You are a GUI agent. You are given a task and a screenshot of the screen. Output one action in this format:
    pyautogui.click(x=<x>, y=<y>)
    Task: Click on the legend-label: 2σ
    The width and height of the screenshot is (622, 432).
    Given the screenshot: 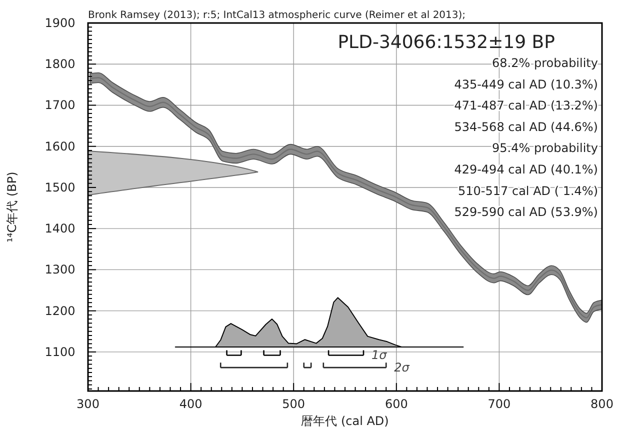 What is the action you would take?
    pyautogui.click(x=402, y=367)
    